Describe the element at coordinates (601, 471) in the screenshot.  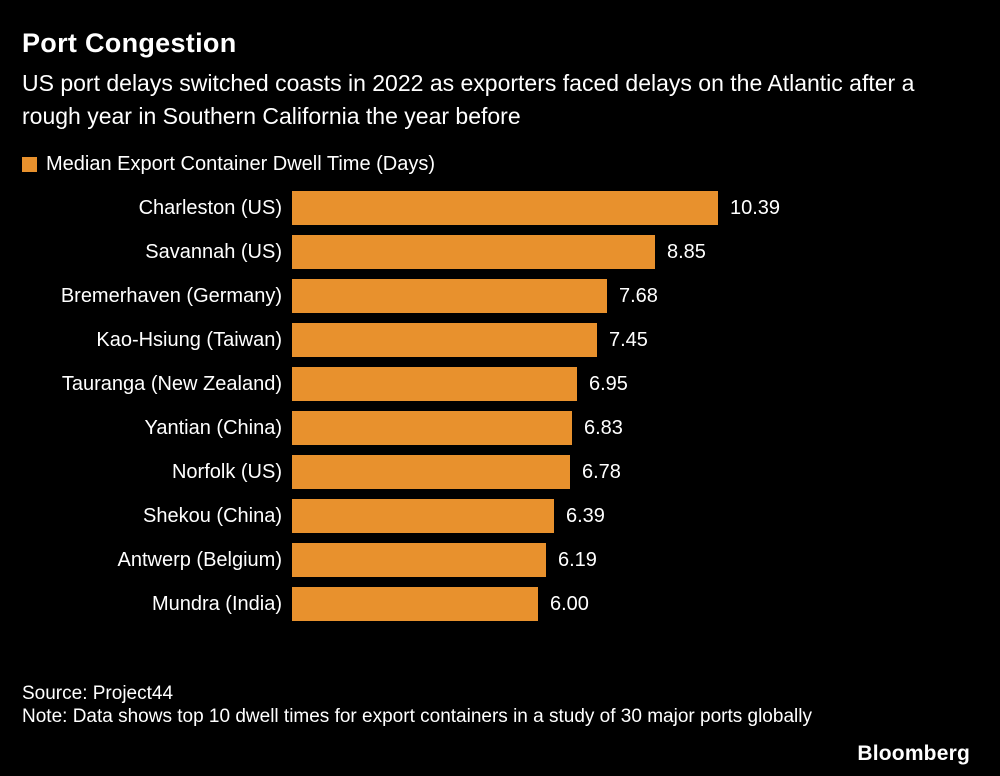
I see `value-label: 6.78` at that location.